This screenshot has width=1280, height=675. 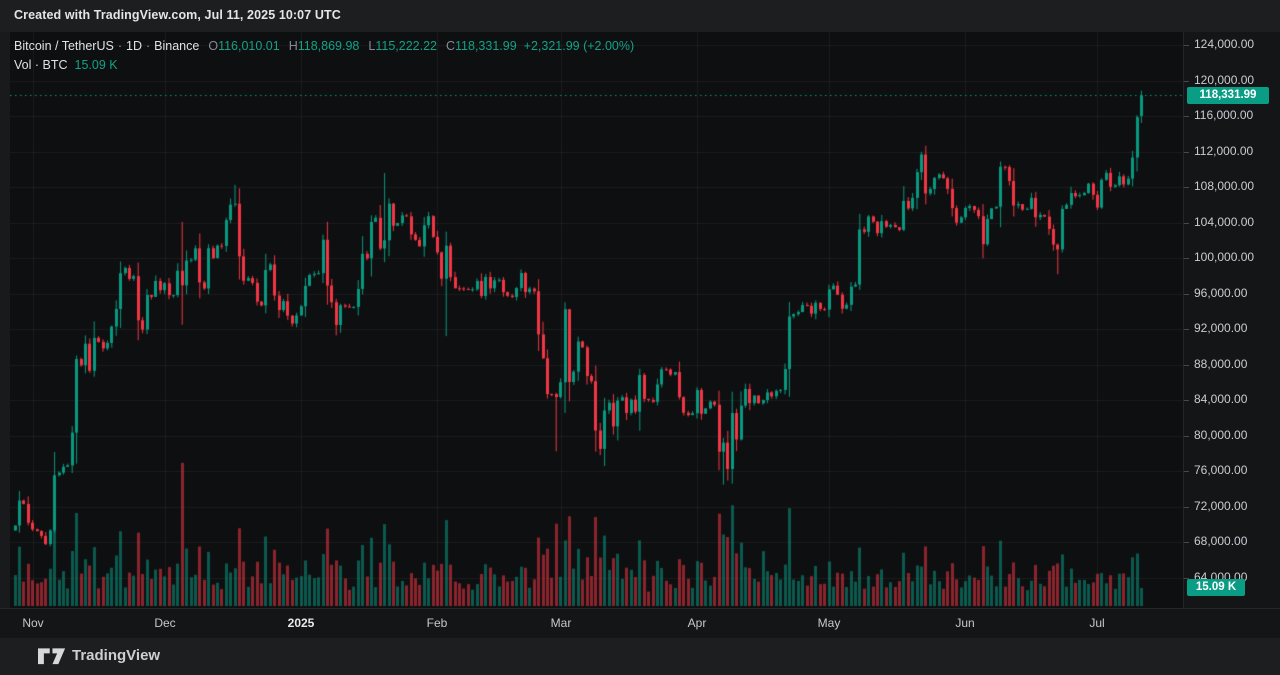 I want to click on x-axis-month-label: Dec, so click(x=165, y=623).